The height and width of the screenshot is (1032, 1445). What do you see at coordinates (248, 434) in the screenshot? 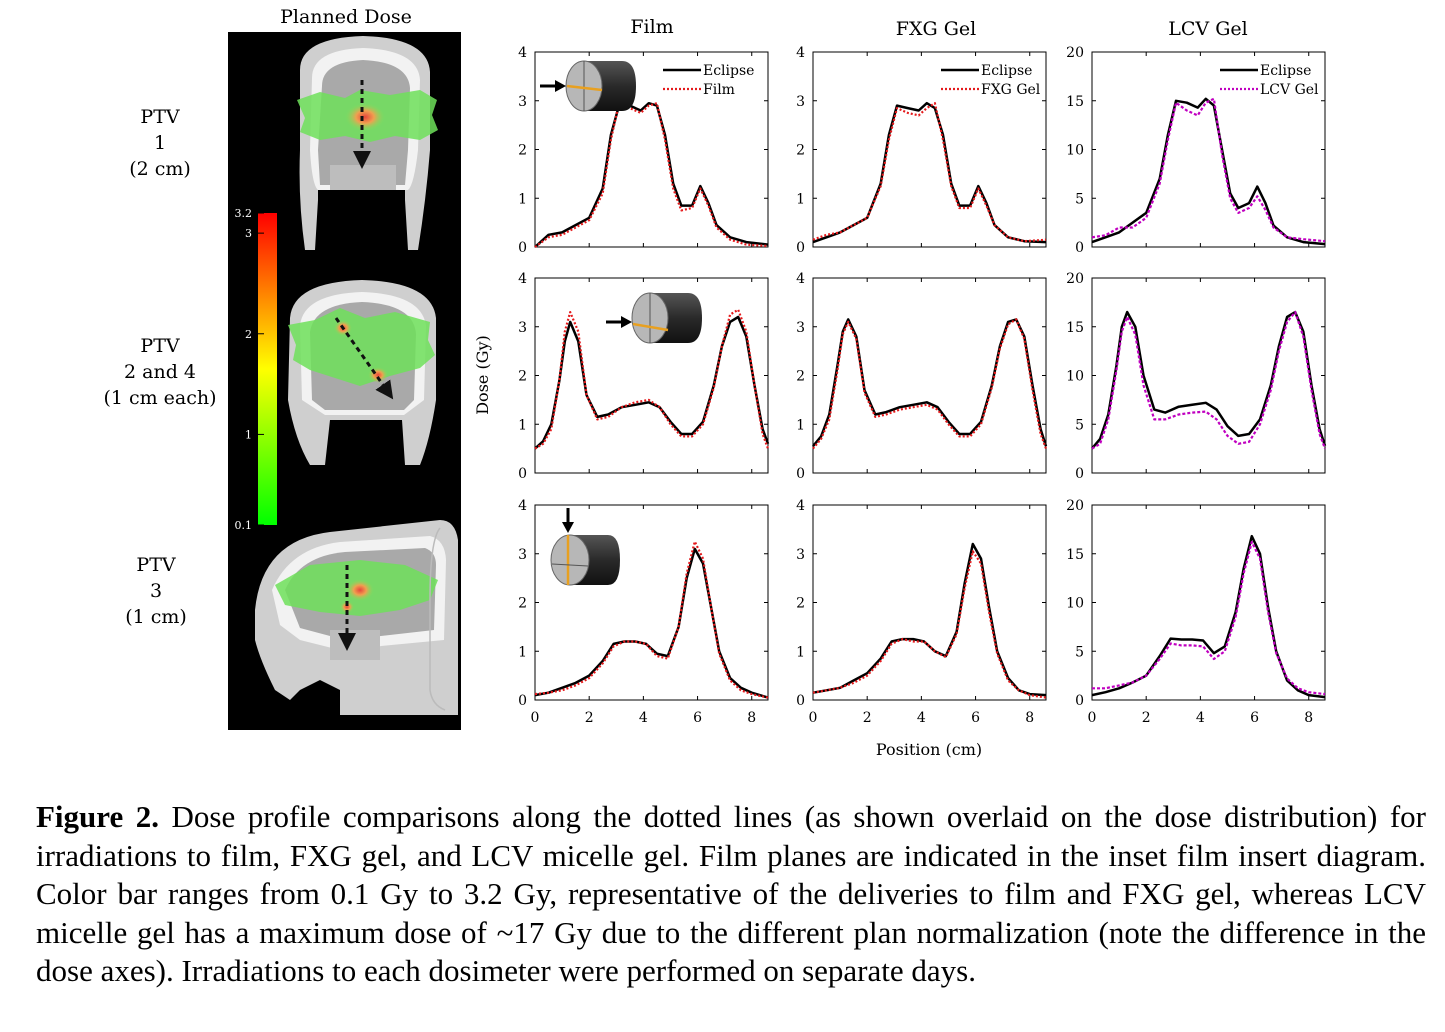
I see `colorbar-tick-label: 1` at bounding box center [248, 434].